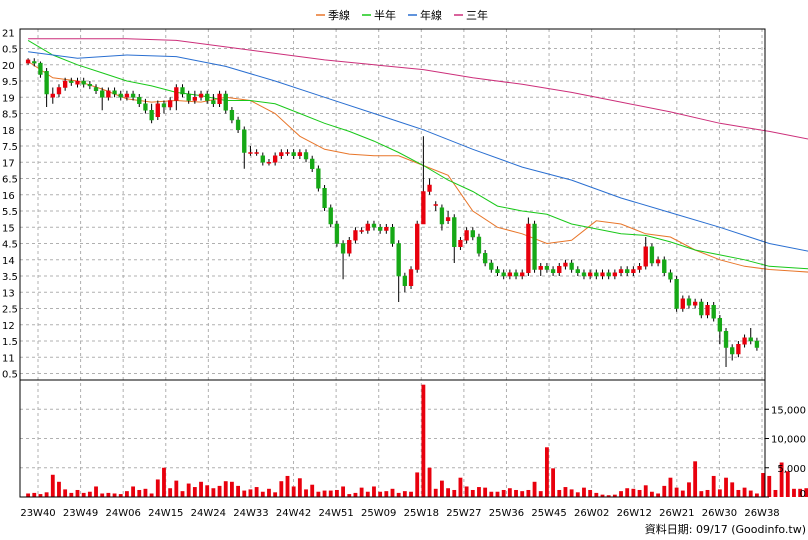 The height and width of the screenshot is (540, 808). I want to click on legend-entry: 年線, so click(431, 15).